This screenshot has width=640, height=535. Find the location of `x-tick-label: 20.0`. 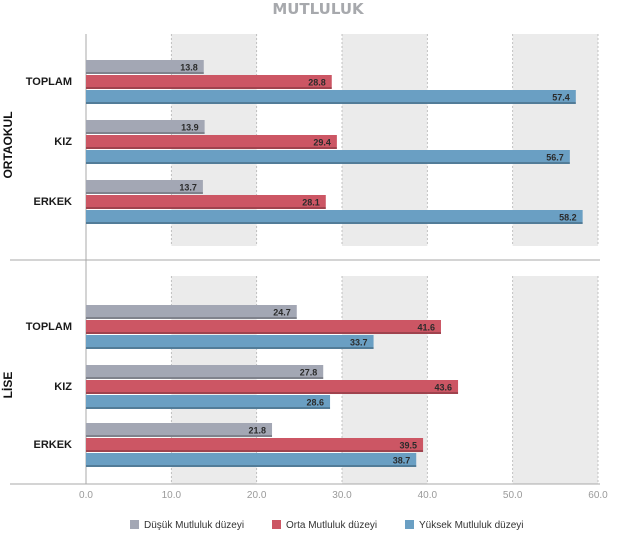

x-tick-label: 20.0 is located at coordinates (257, 495).